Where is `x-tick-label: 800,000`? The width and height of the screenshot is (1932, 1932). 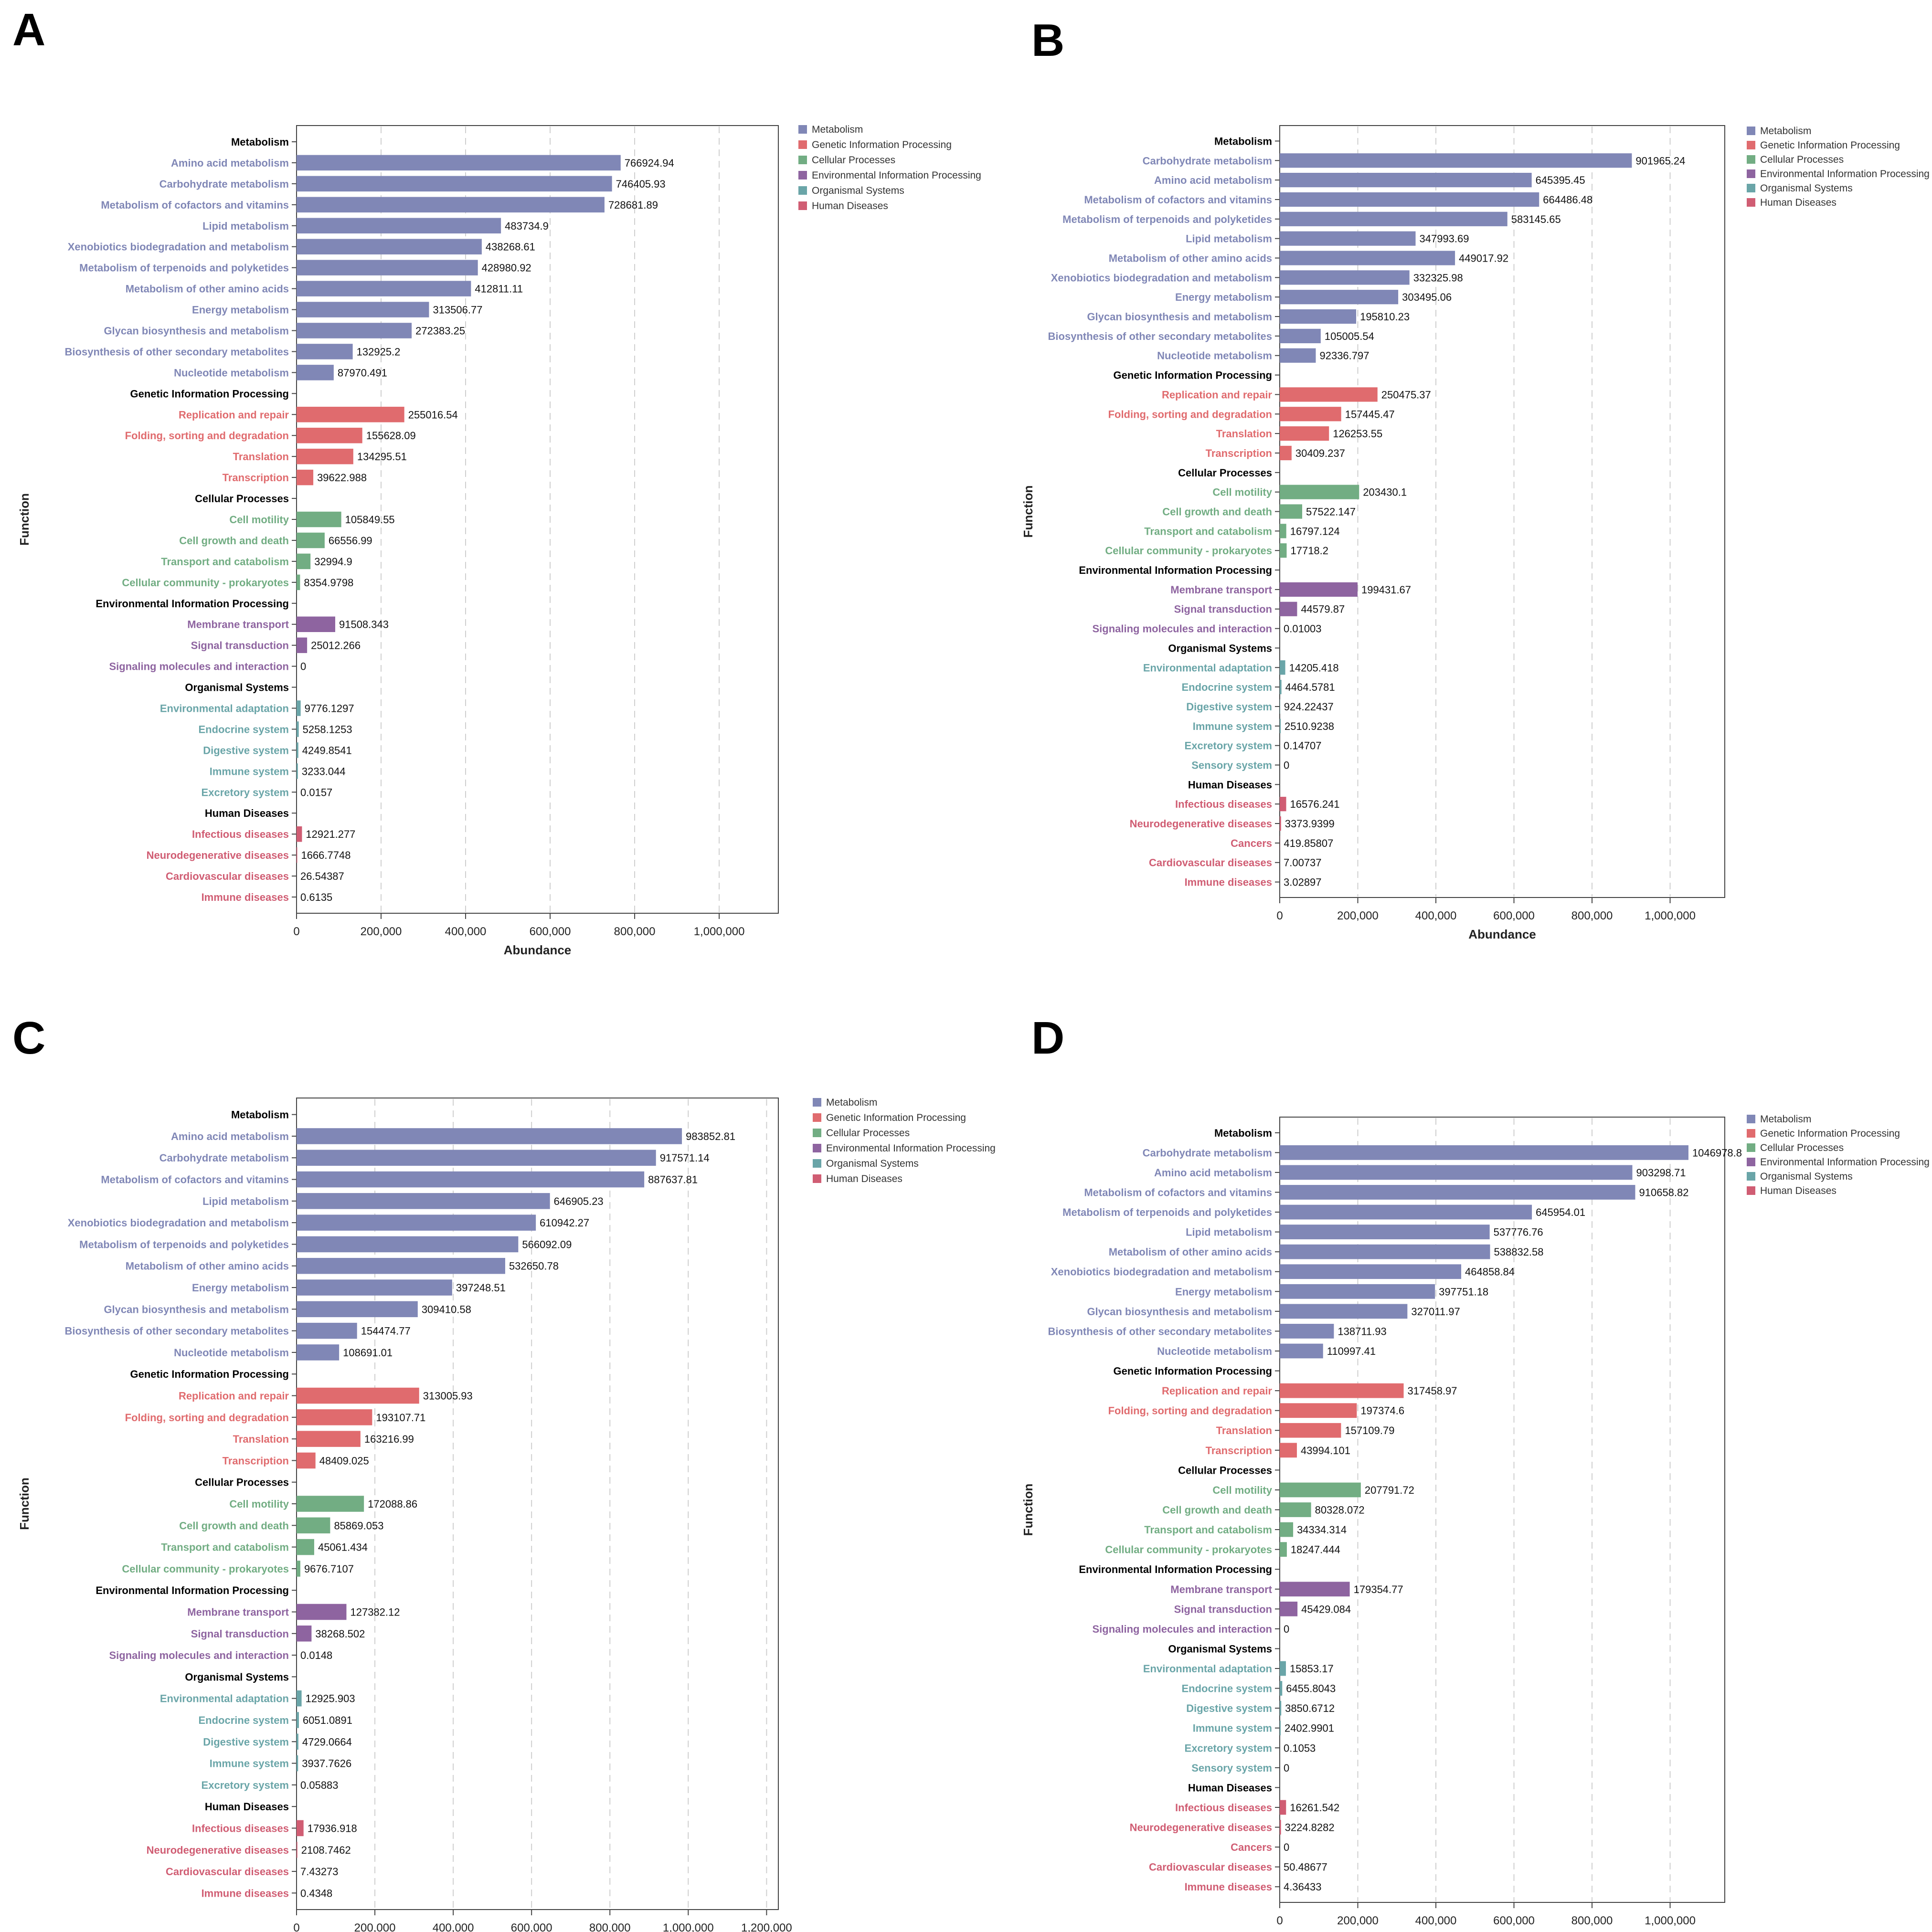 x-tick-label: 800,000 is located at coordinates (635, 931).